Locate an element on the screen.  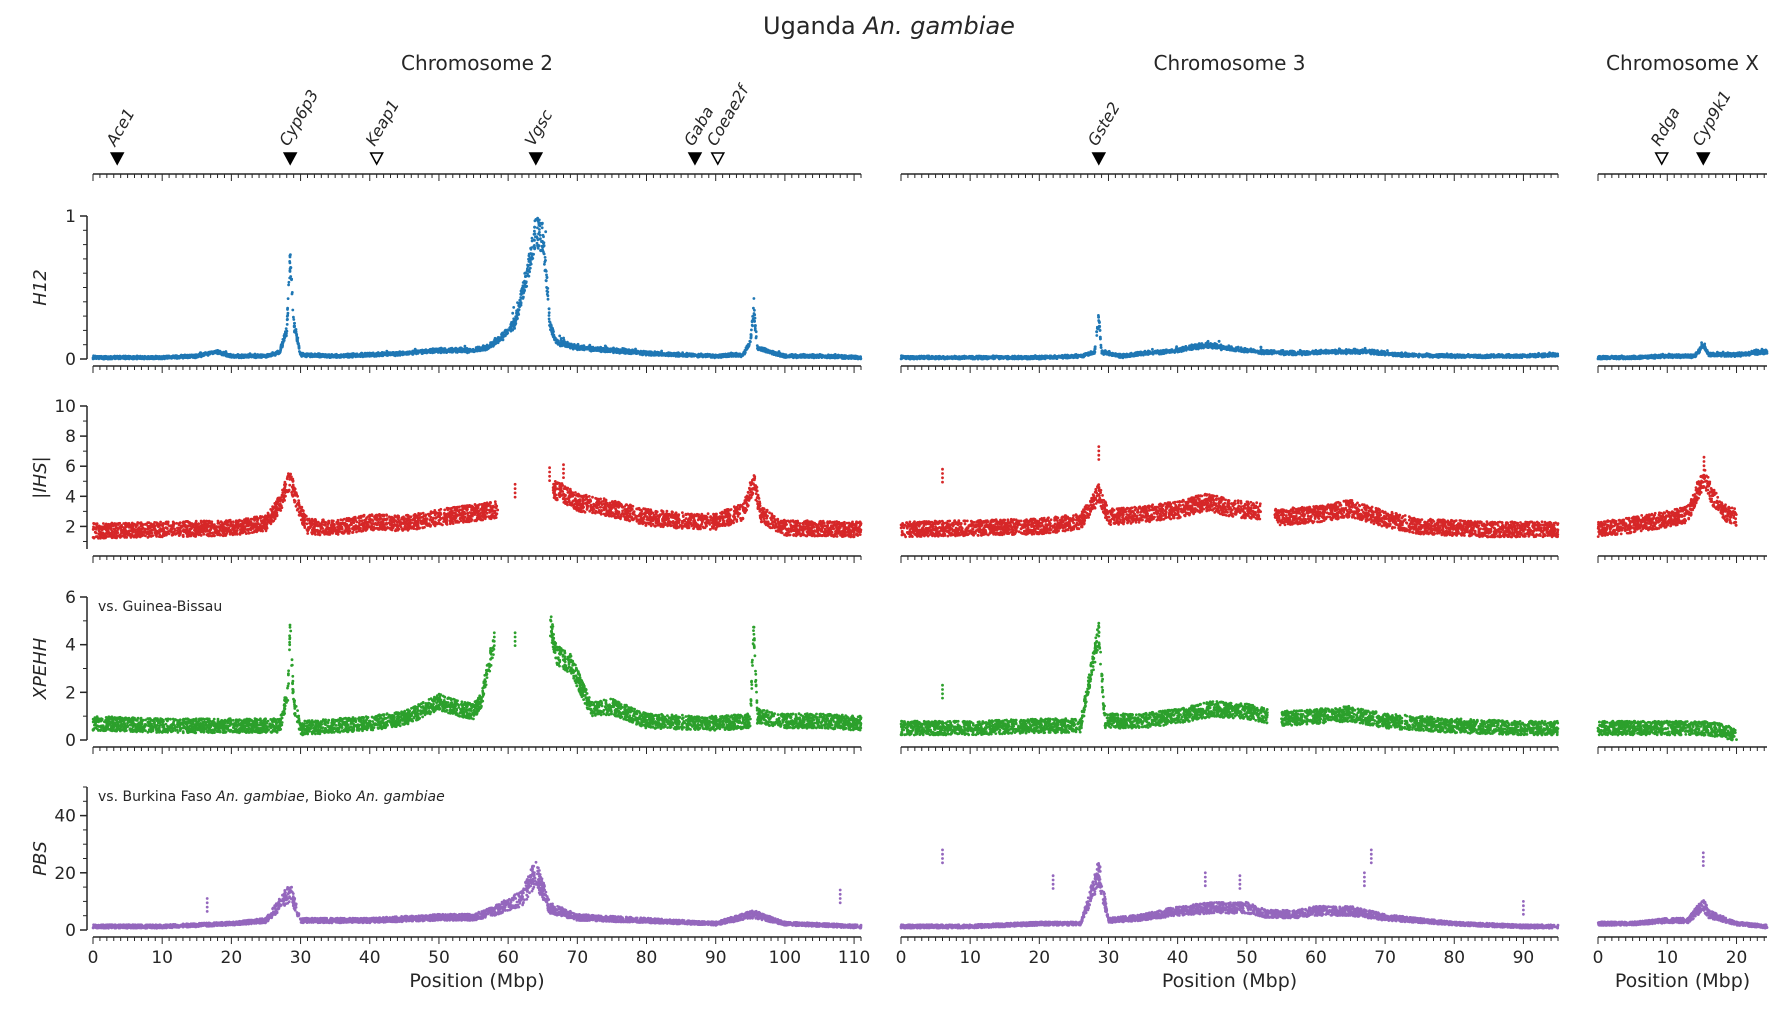
chromosome-label: Chromosome 2 is located at coordinates (477, 63).